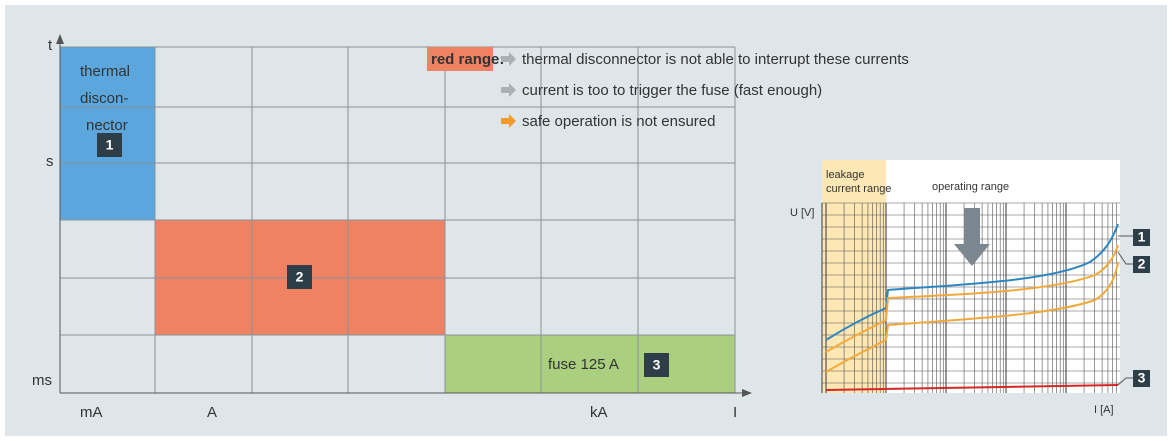 The height and width of the screenshot is (441, 1172). I want to click on legend-title: red range:, so click(467, 59).